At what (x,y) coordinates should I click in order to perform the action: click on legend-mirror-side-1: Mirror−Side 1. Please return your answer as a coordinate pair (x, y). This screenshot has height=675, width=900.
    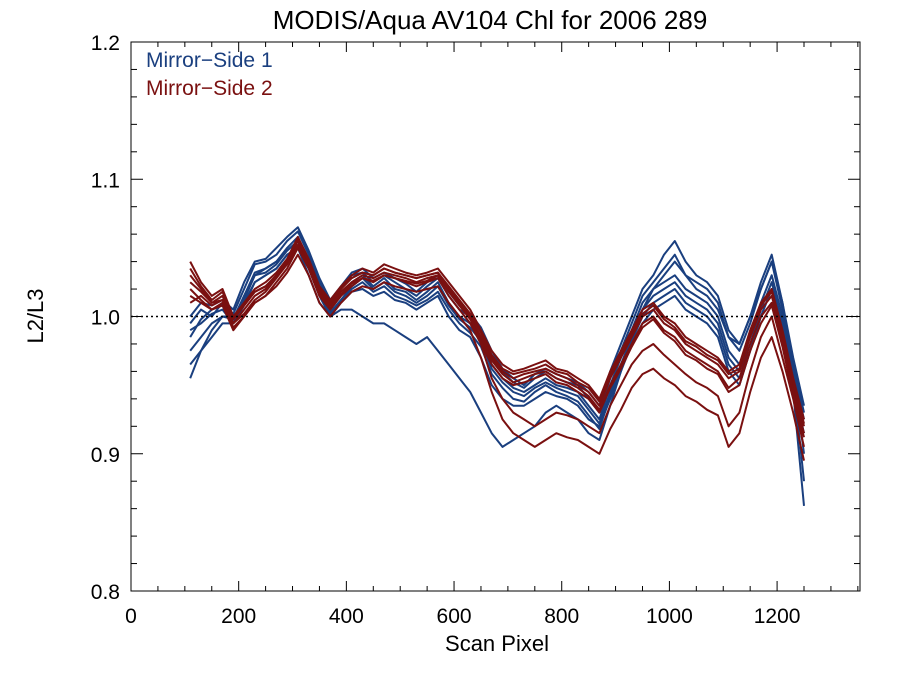
    Looking at the image, I should click on (209, 60).